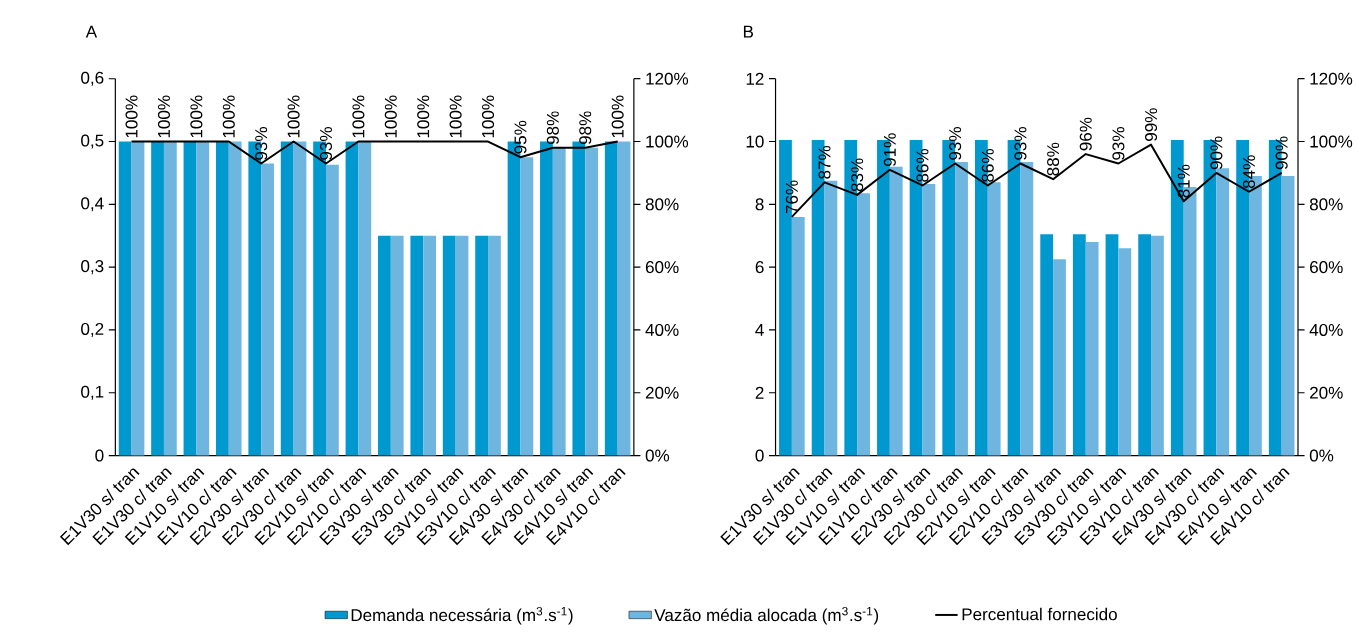 The image size is (1358, 641). I want to click on y-tick-label: 0,3, so click(92, 267).